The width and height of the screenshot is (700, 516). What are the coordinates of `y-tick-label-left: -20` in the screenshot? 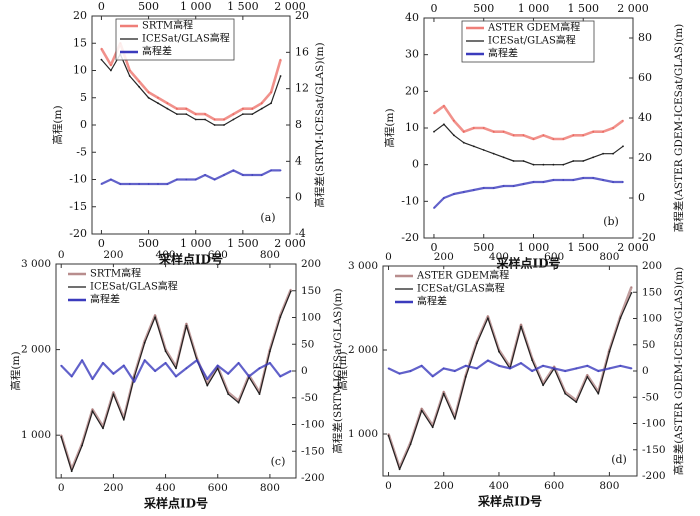 It's located at (78, 233).